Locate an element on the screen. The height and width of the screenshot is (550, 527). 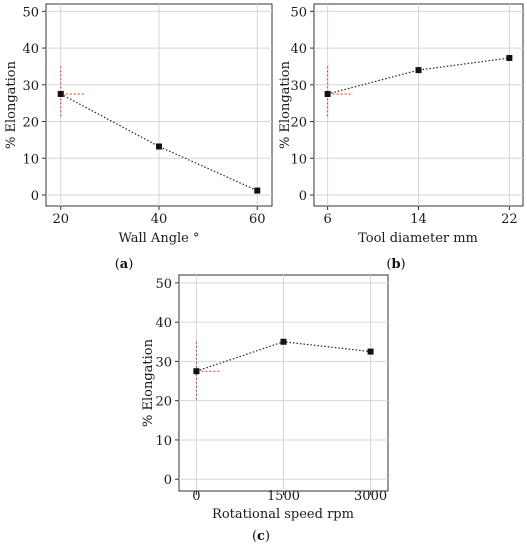
panel-caption: (a) is located at coordinates (124, 264).